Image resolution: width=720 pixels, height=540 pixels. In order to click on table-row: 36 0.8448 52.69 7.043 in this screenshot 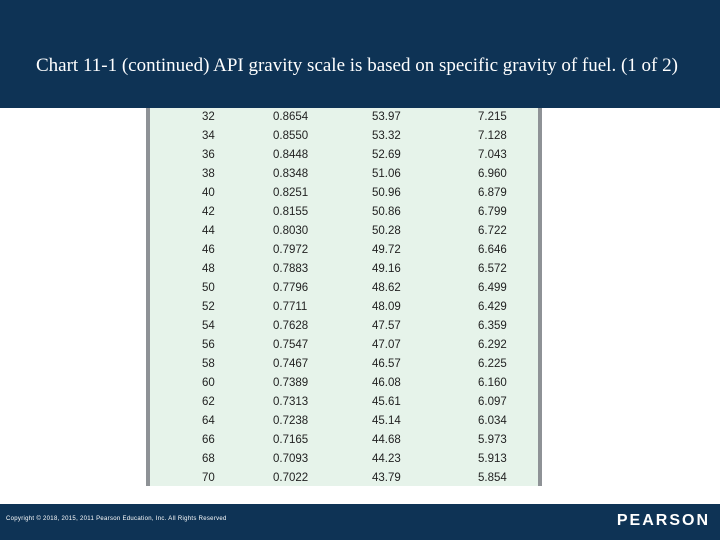, I will do `click(344, 155)`.